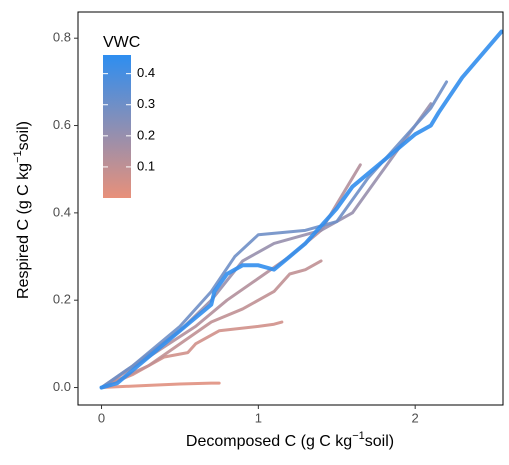 Image resolution: width=509 pixels, height=465 pixels. What do you see at coordinates (101, 417) in the screenshot?
I see `x-tick-label: 0` at bounding box center [101, 417].